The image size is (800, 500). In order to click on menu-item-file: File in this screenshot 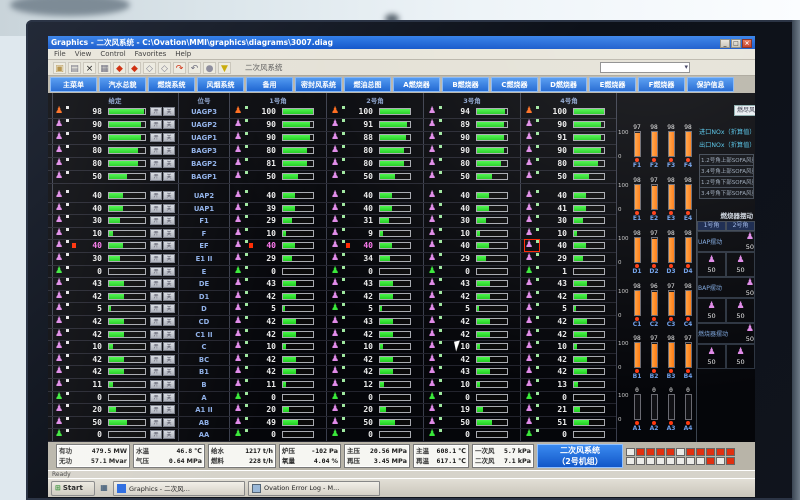, I will do `click(60, 54)`.